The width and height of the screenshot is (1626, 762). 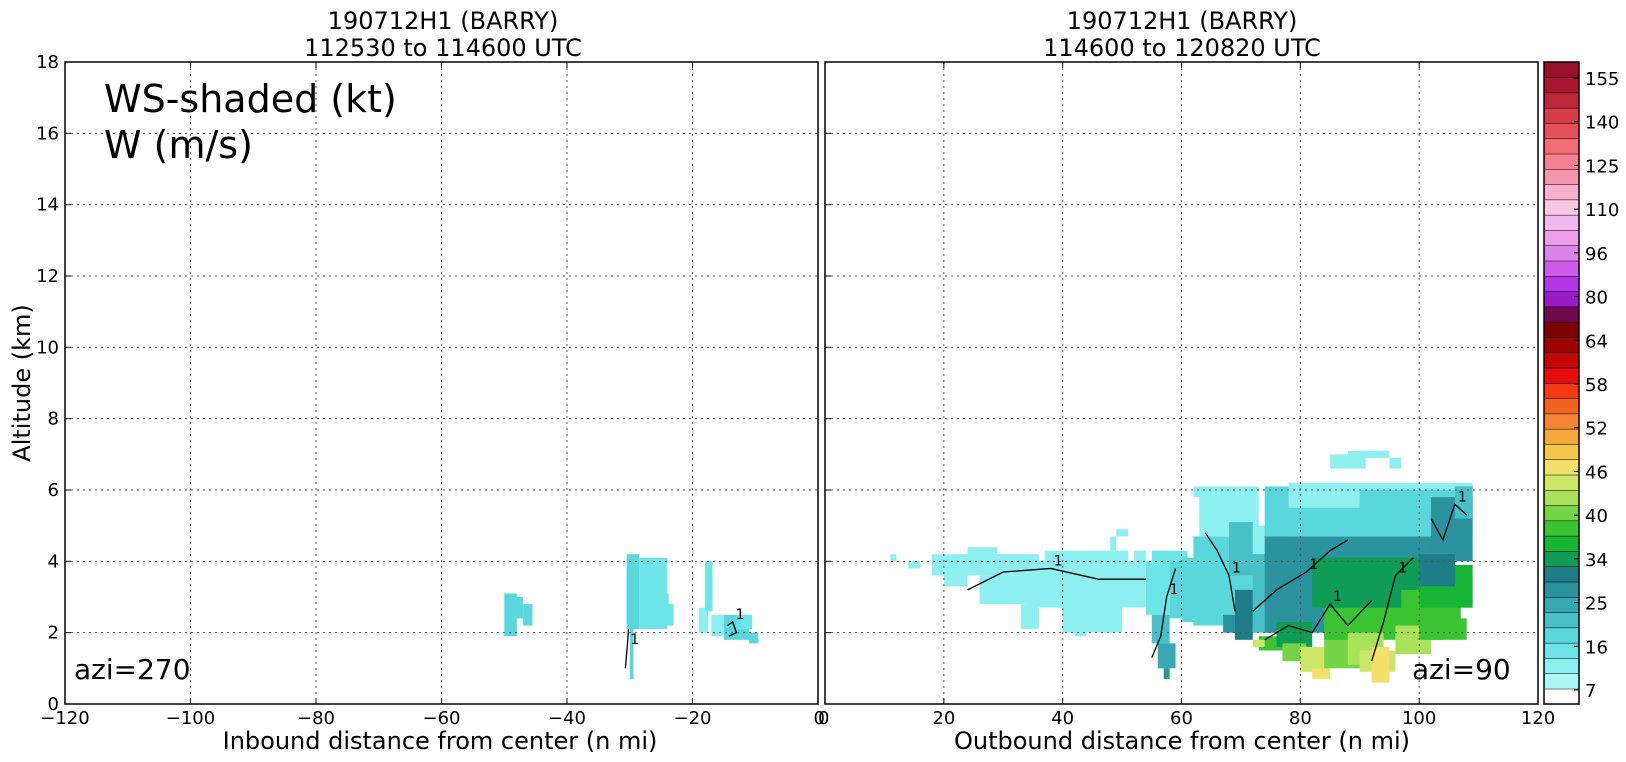 I want to click on x-tick-label: 120, so click(x=1538, y=718).